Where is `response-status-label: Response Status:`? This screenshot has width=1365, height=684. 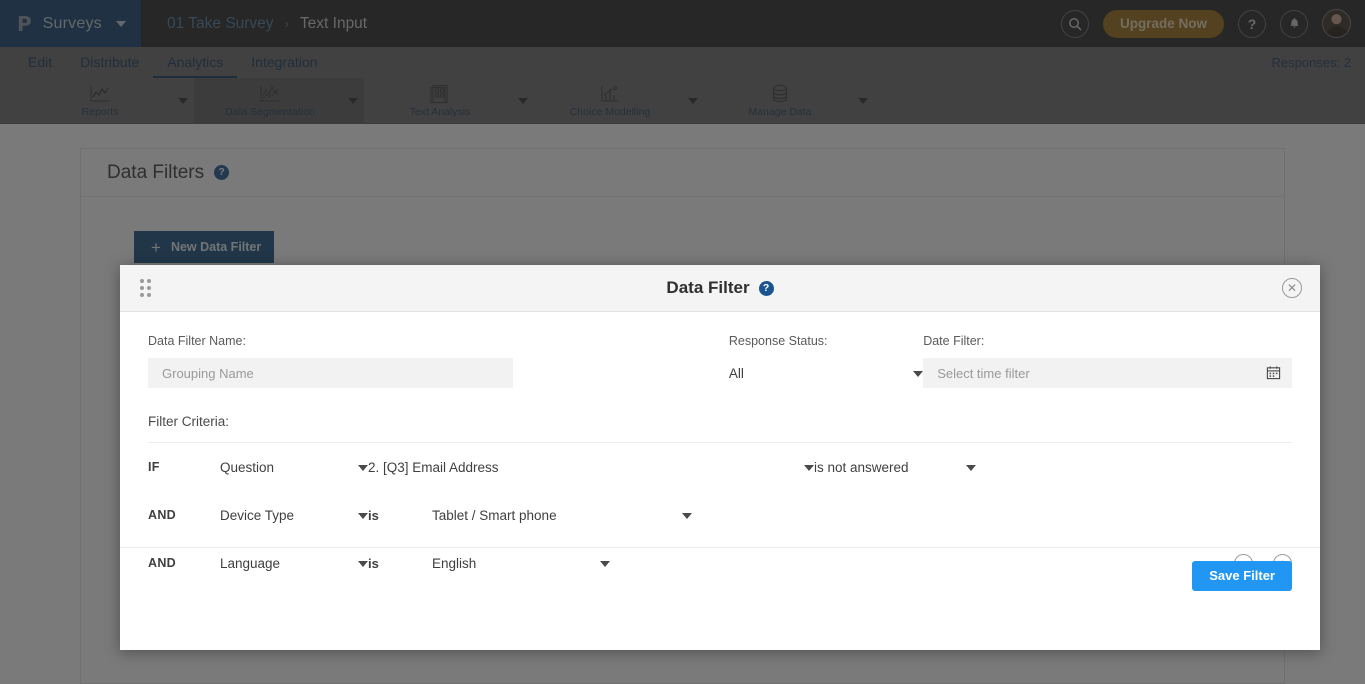
response-status-label: Response Status: is located at coordinates (778, 341).